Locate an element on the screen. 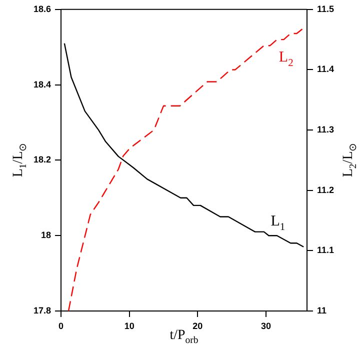 The image size is (359, 350). y-tick-label: 18.2 is located at coordinates (42, 159).